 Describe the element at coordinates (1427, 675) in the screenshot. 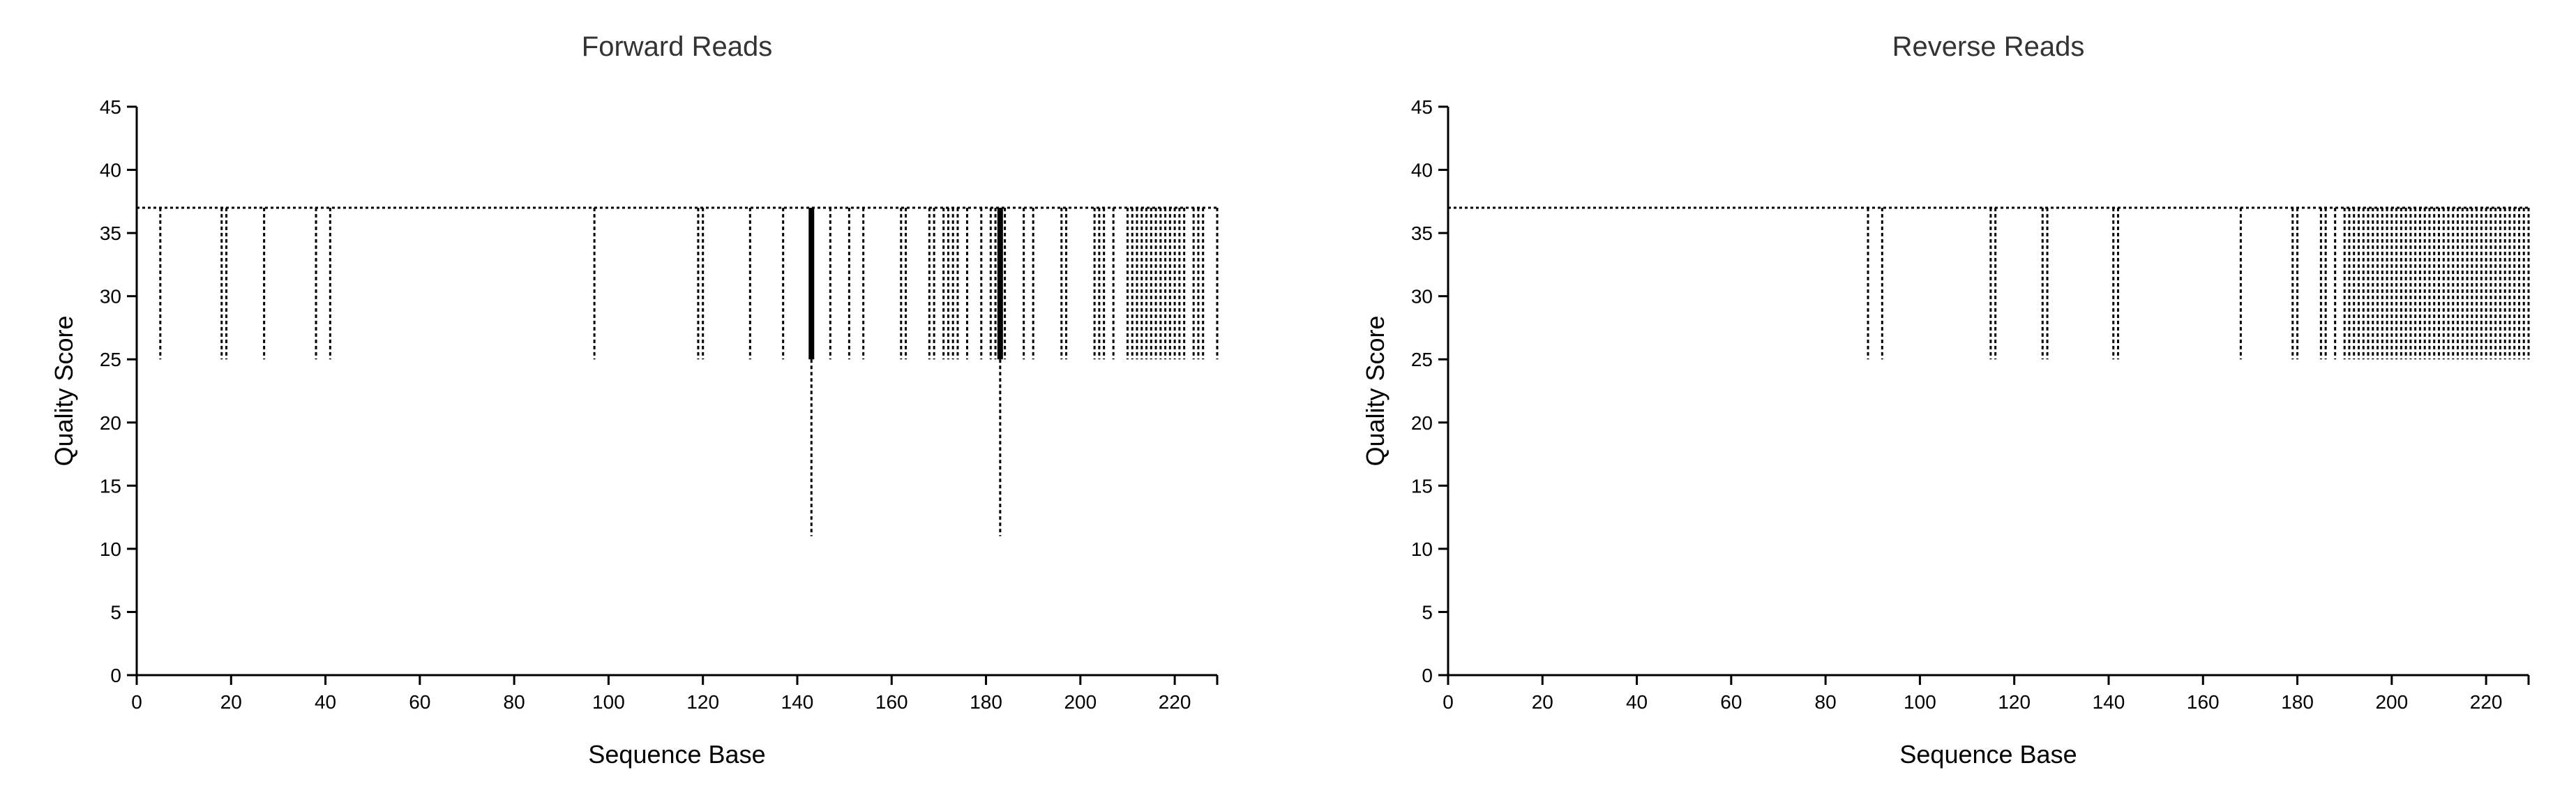

I see `reverse-y-tick-label: 0` at that location.